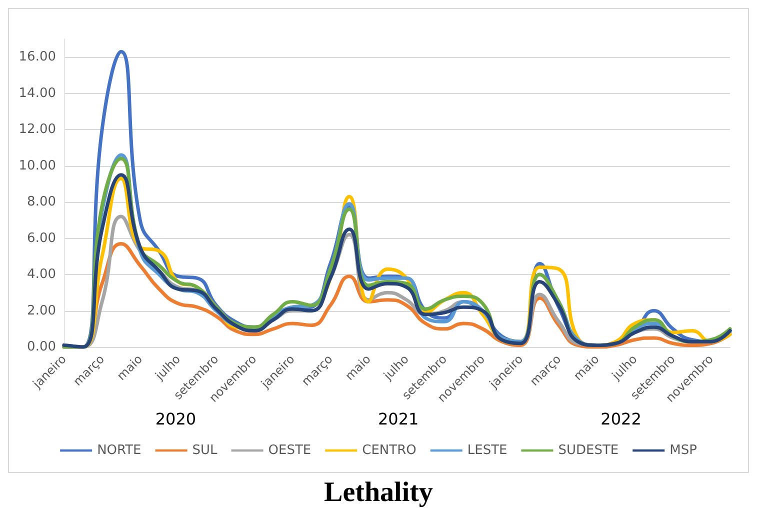  Describe the element at coordinates (37, 130) in the screenshot. I see `y-tick-label: 12.00` at that location.